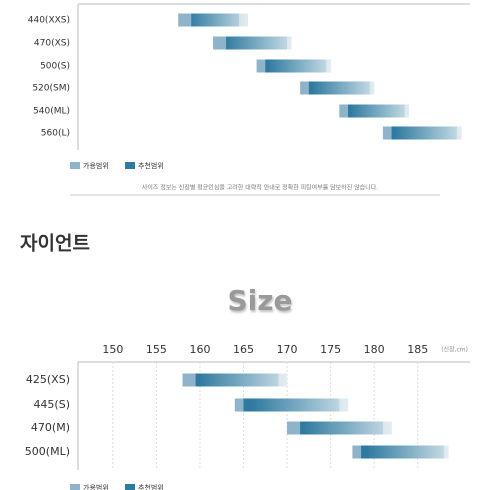  Describe the element at coordinates (287, 349) in the screenshot. I see `x-tick-label: 170` at that location.